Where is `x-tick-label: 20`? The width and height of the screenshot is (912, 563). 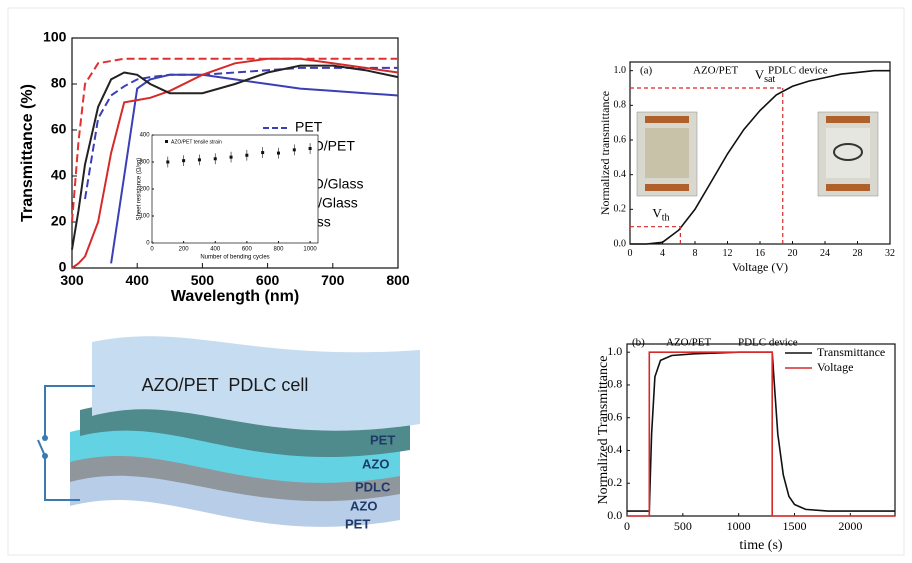
x-tick-label: 20 is located at coordinates (793, 253).